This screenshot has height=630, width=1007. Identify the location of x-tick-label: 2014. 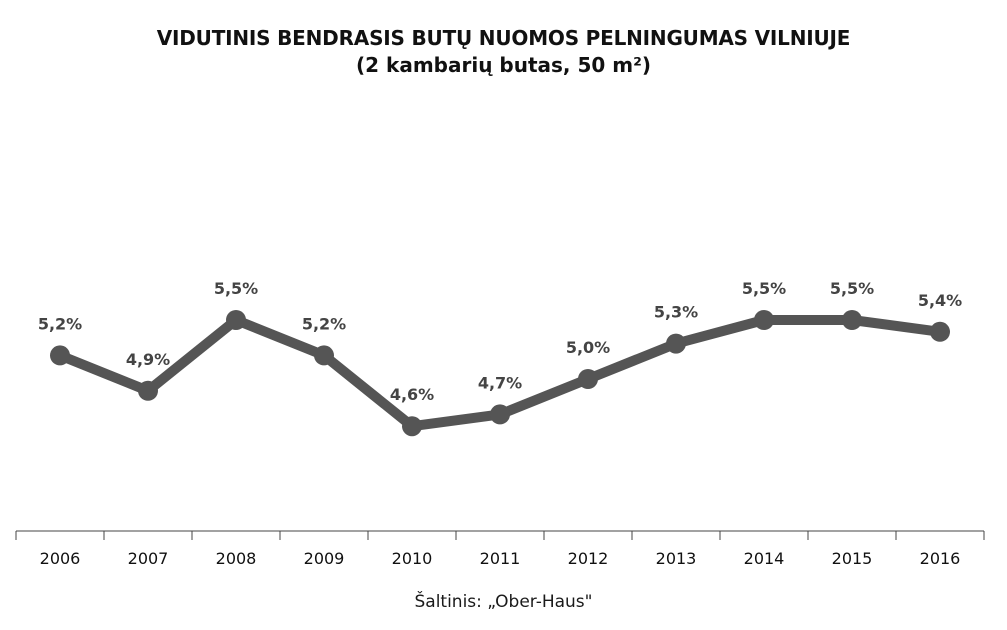
(764, 558).